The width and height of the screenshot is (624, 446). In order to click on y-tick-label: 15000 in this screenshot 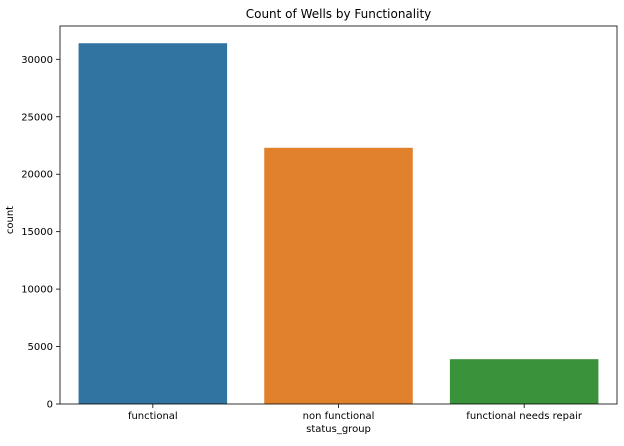, I will do `click(37, 232)`.